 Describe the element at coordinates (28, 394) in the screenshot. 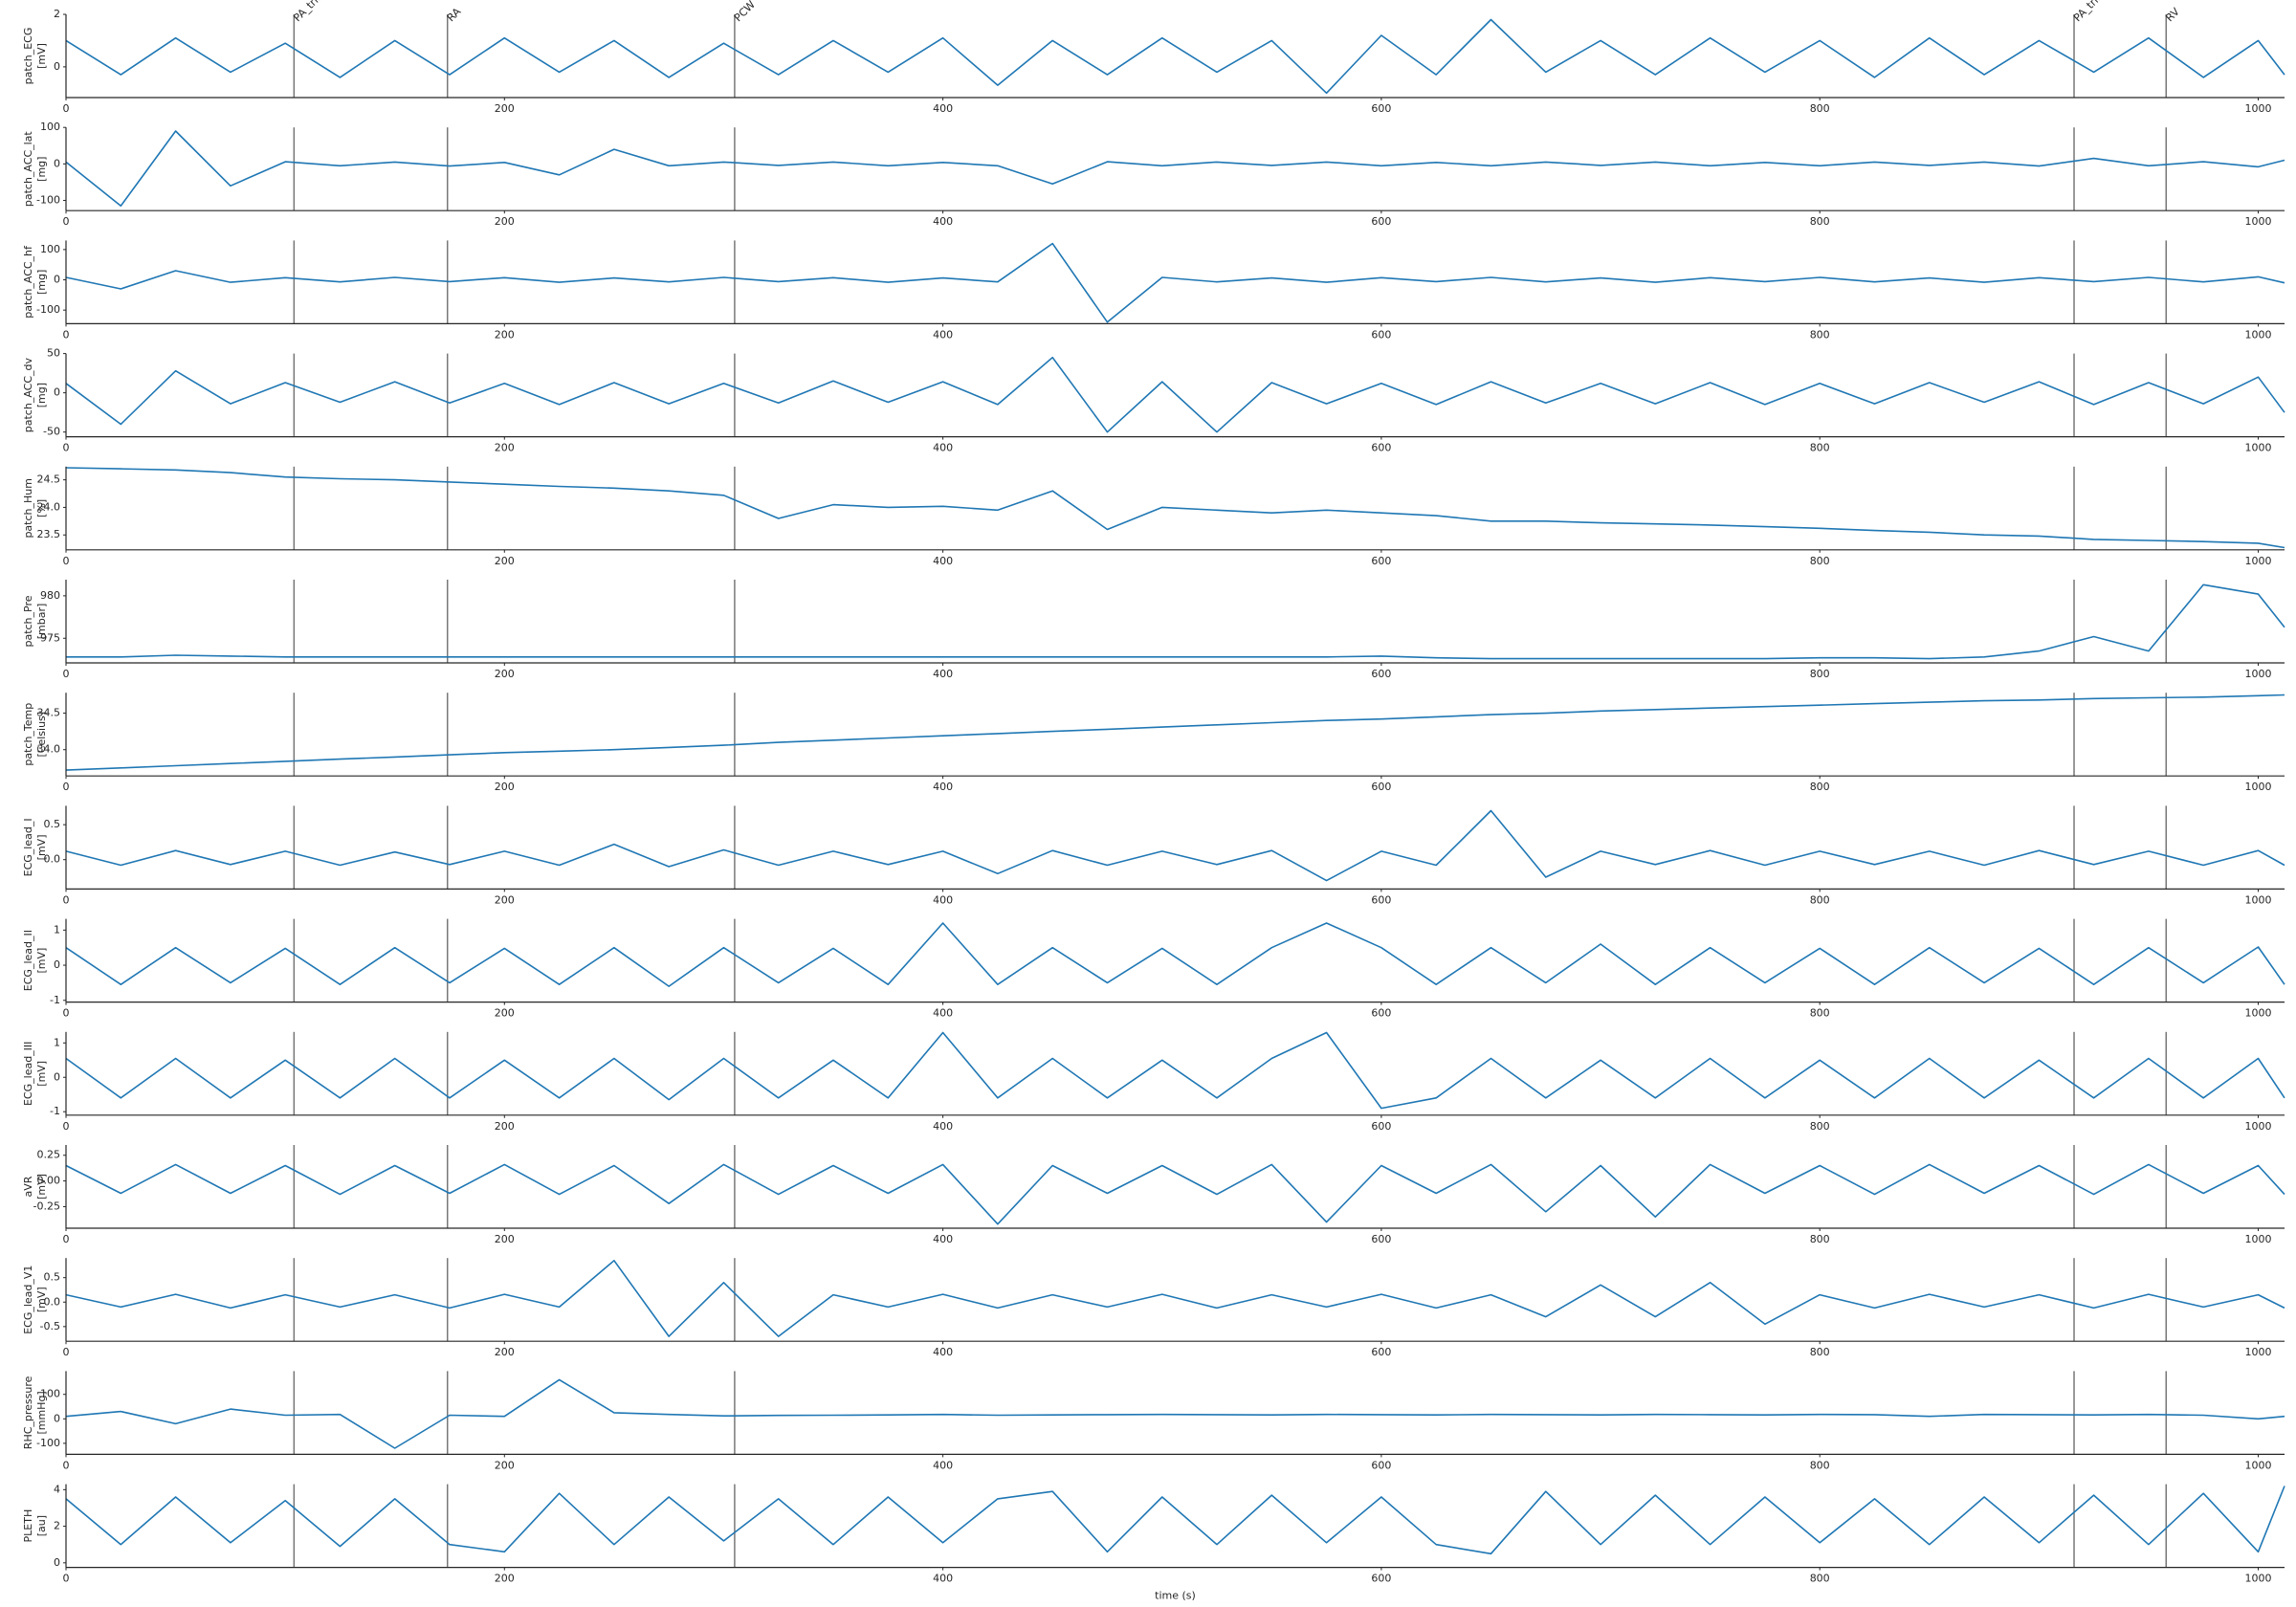

I see `y-axis-label: patch_ACC_dv` at that location.